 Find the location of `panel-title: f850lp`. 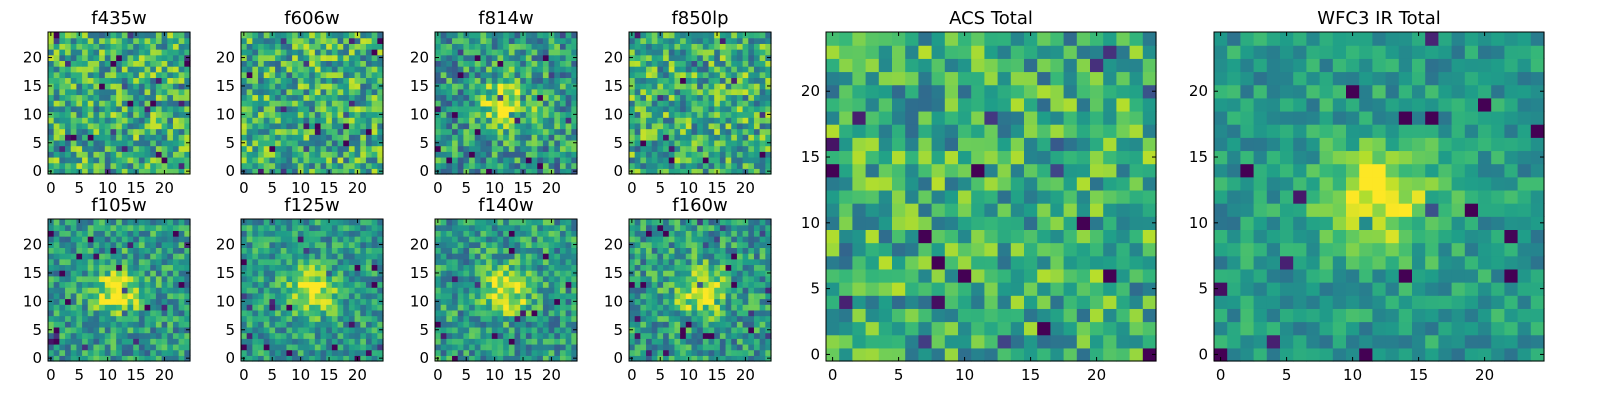

panel-title: f850lp is located at coordinates (699, 18).